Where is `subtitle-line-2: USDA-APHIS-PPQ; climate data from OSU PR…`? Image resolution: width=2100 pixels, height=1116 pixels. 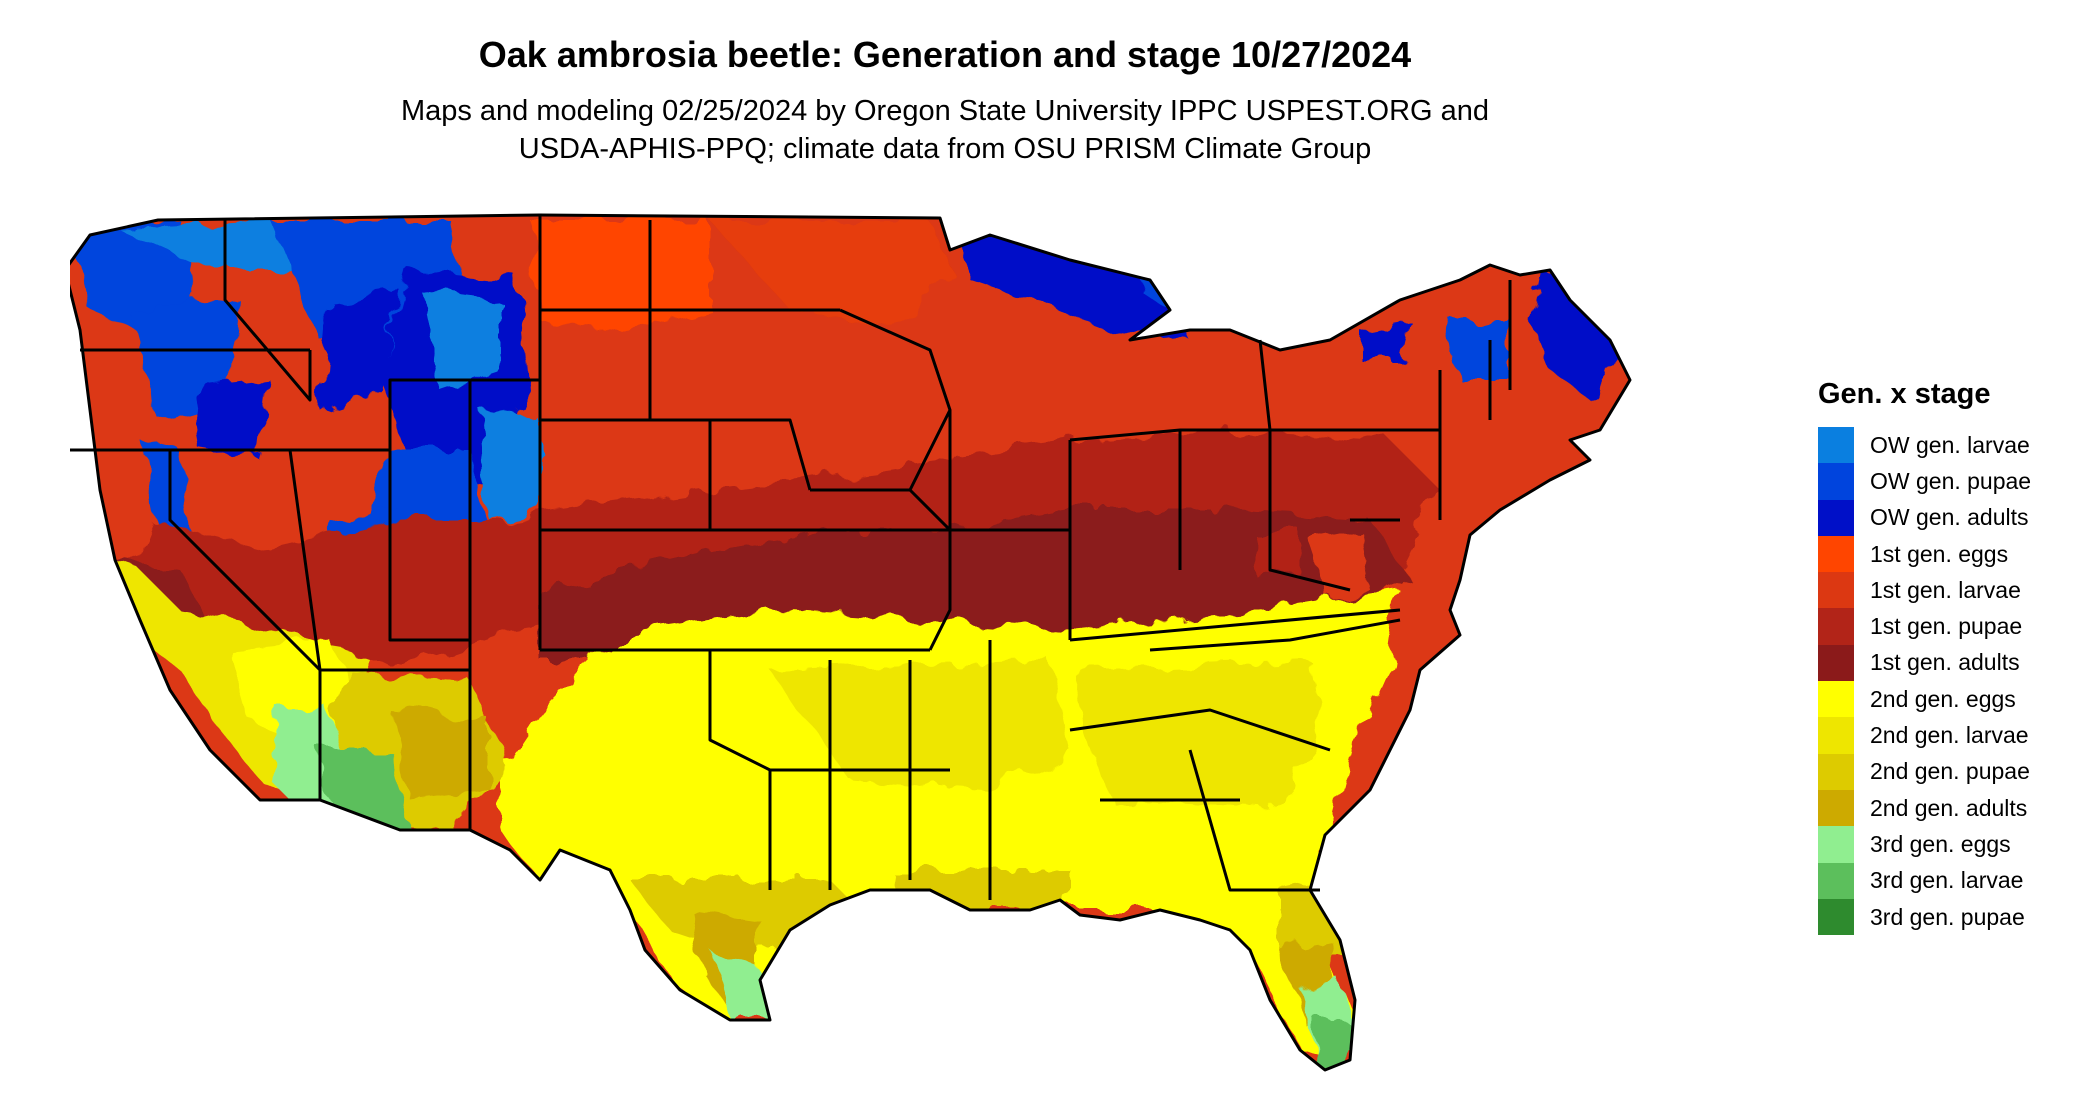
subtitle-line-2: USDA-APHIS-PPQ; climate data from OSU PR… is located at coordinates (945, 149).